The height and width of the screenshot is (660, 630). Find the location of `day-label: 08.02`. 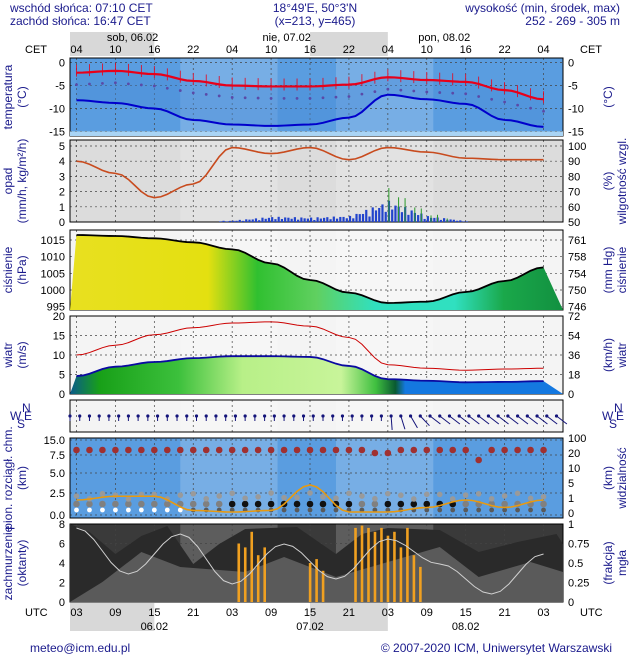

day-label: 08.02 is located at coordinates (466, 627).